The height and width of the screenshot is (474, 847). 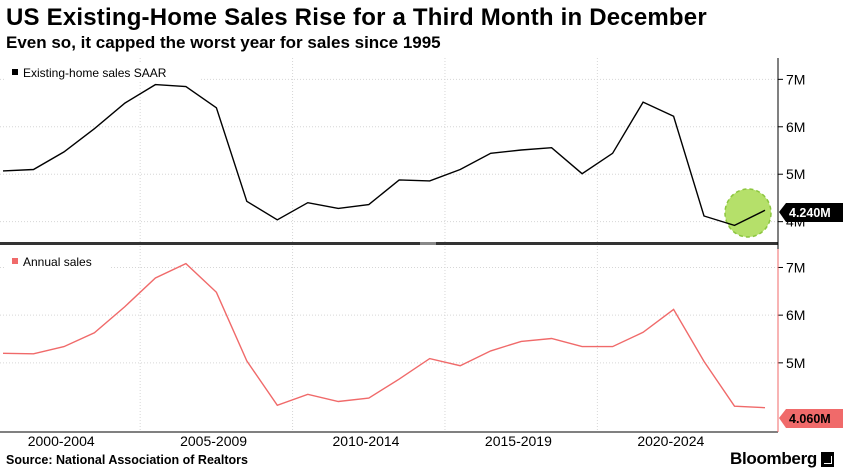 I want to click on top-last-value: 4.240M, so click(x=810, y=213).